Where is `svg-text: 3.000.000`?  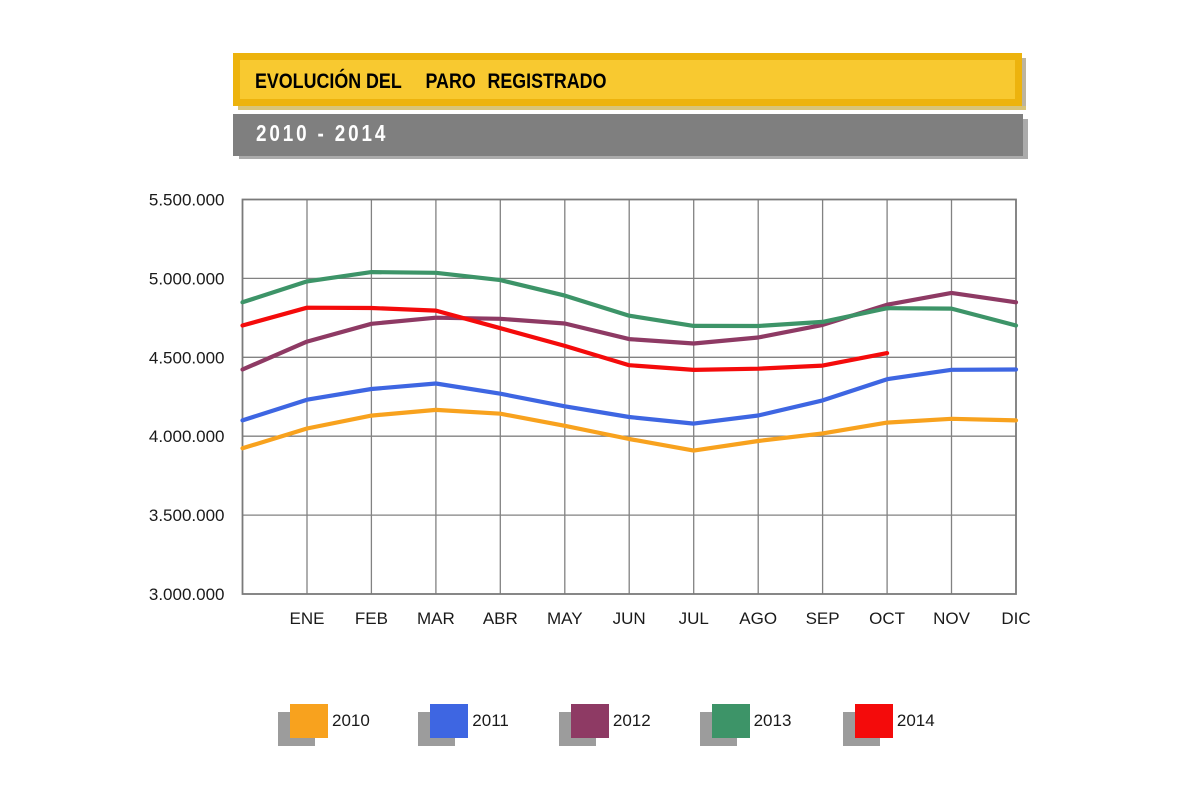
svg-text: 3.000.000 is located at coordinates (187, 594).